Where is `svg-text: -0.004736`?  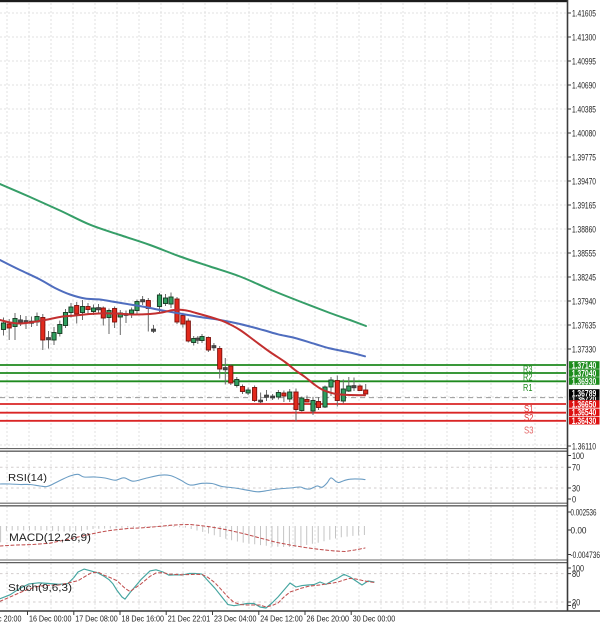 svg-text: -0.004736 is located at coordinates (585, 555).